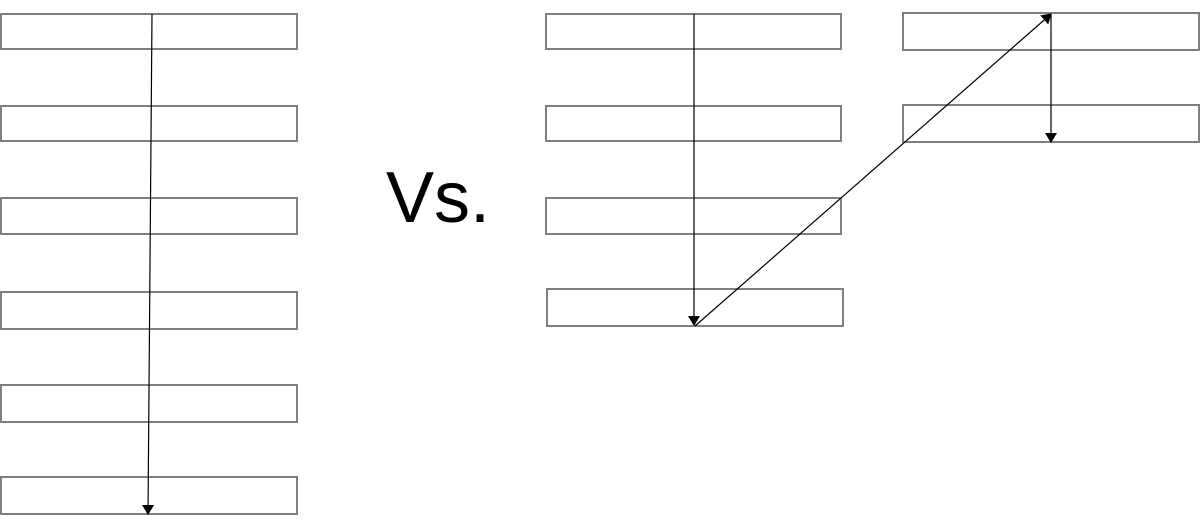 The image size is (1200, 529). I want to click on reading-order-arrow, so click(148, 264).